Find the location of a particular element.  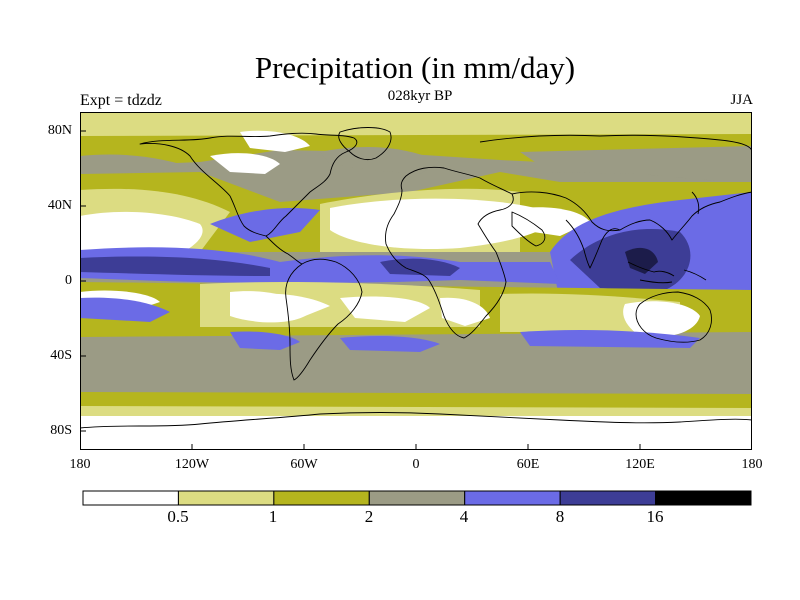

colorbar-label-16: 16 is located at coordinates (655, 516).